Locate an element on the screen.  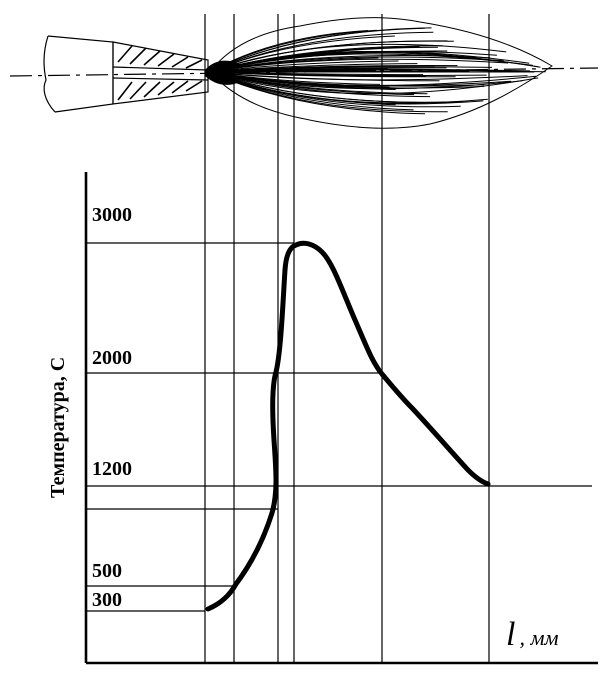
torch-nozzle is located at coordinates (126, 74).